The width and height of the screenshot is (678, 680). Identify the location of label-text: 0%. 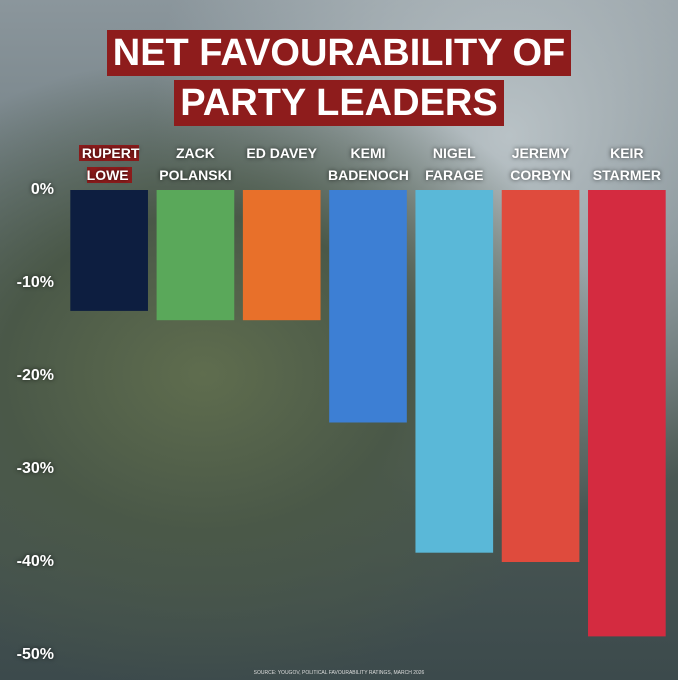
(42, 189).